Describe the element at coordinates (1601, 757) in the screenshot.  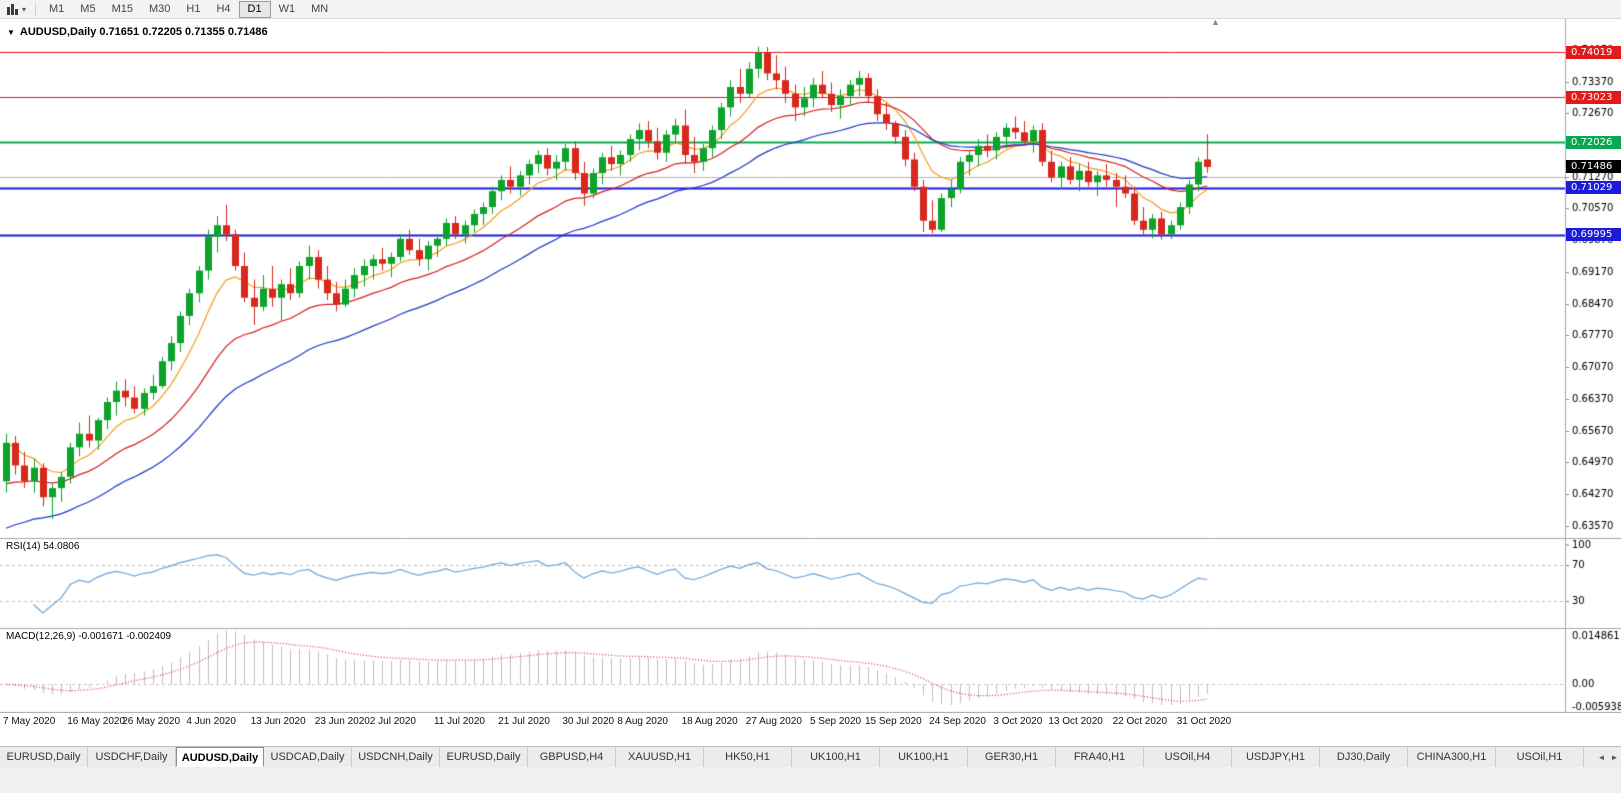
I see `tab-scroll-left-icon: ◄` at that location.